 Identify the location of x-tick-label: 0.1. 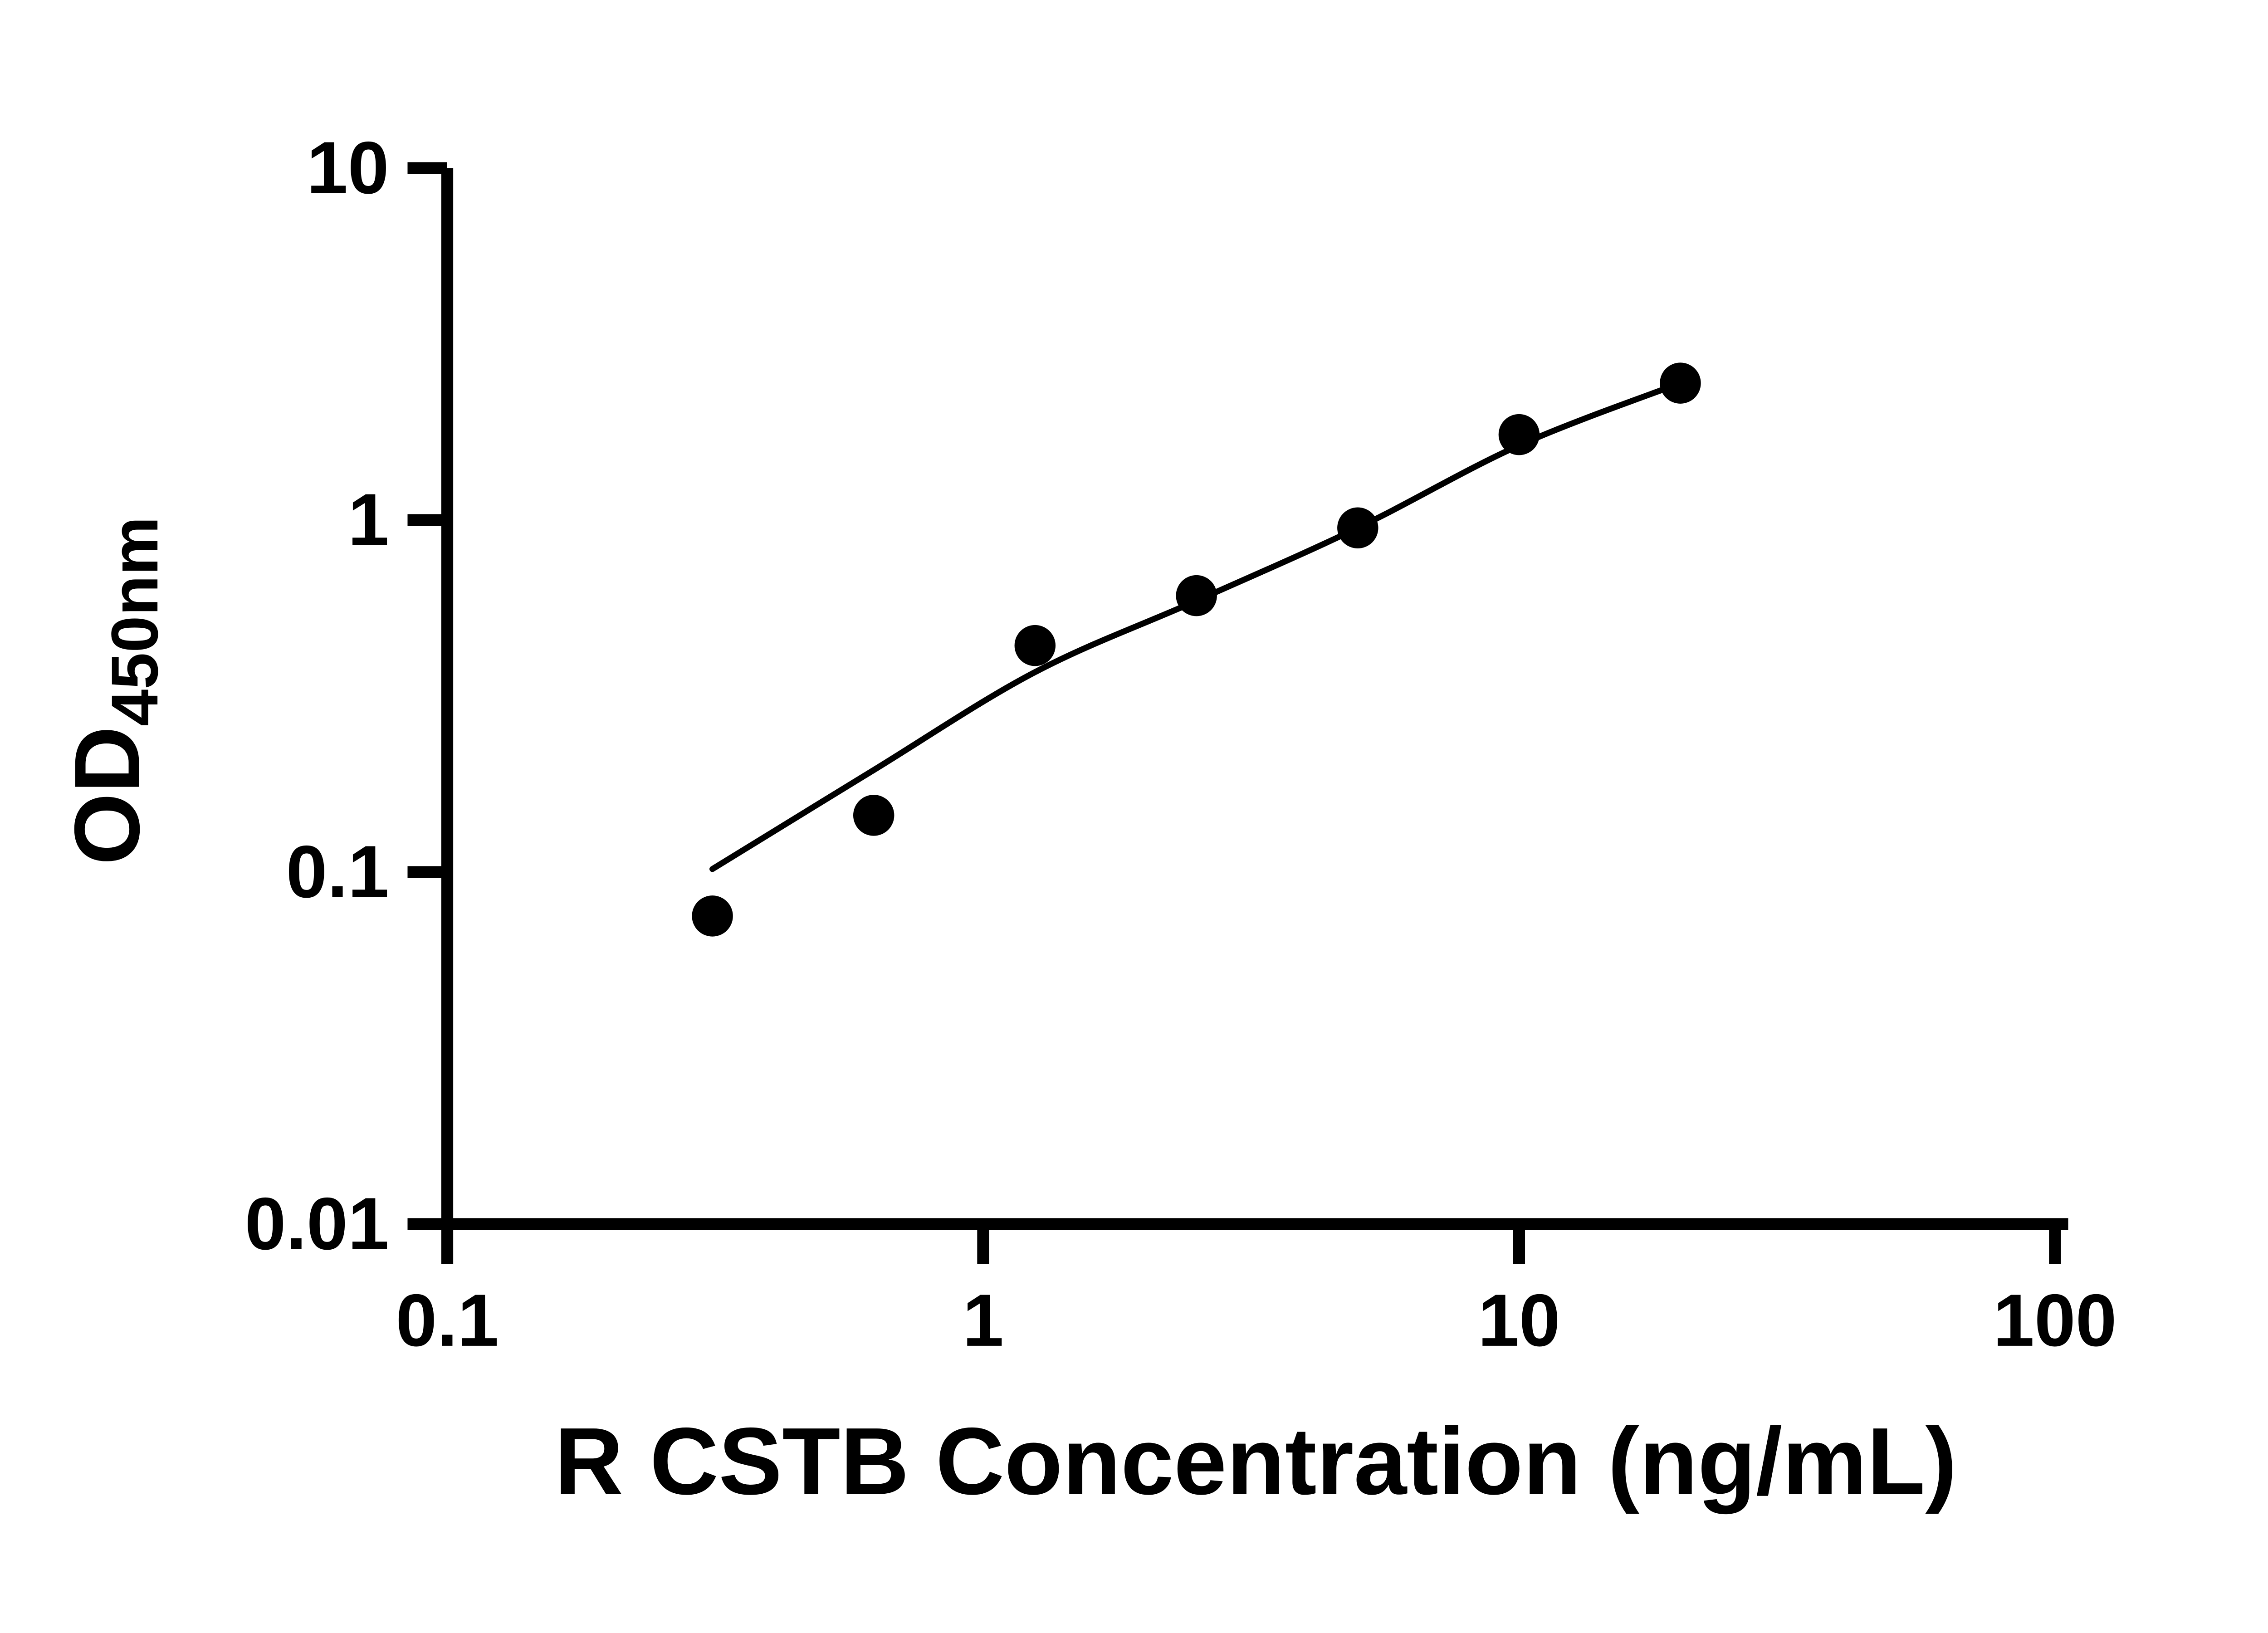
(448, 1320).